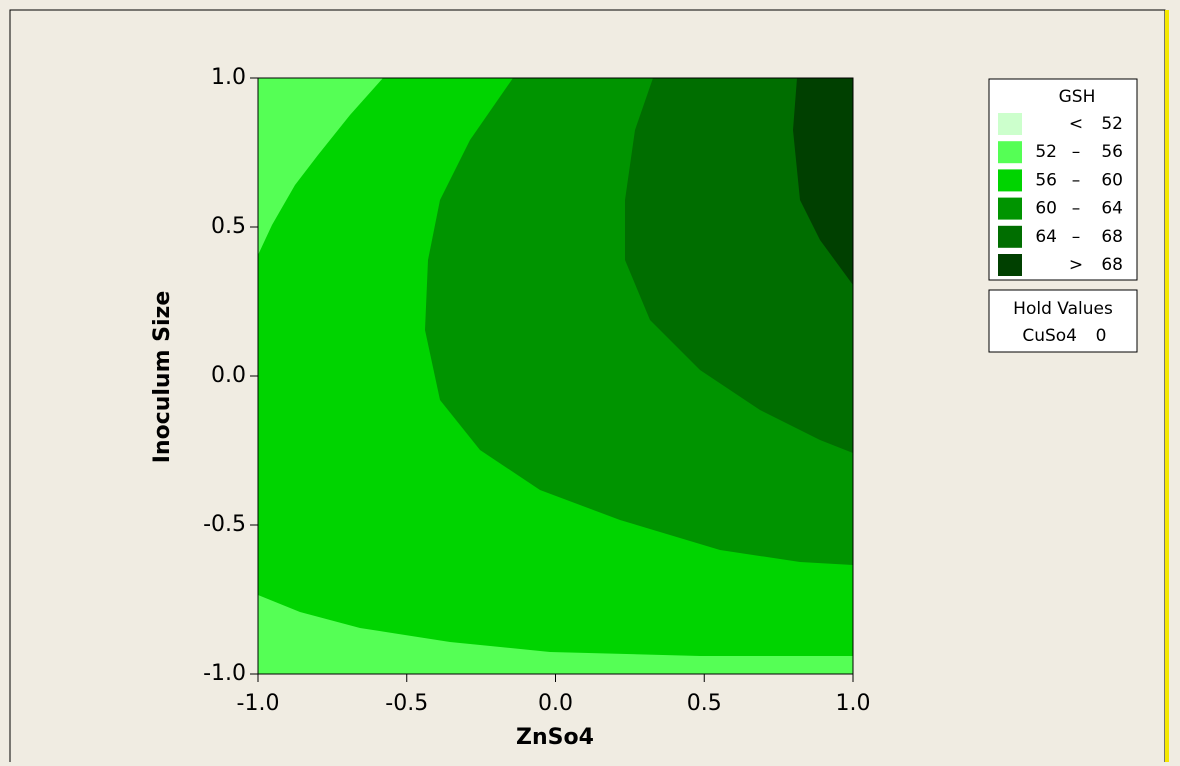 The width and height of the screenshot is (1180, 766). Describe the element at coordinates (853, 703) in the screenshot. I see `x-tick-label: 1.0` at that location.